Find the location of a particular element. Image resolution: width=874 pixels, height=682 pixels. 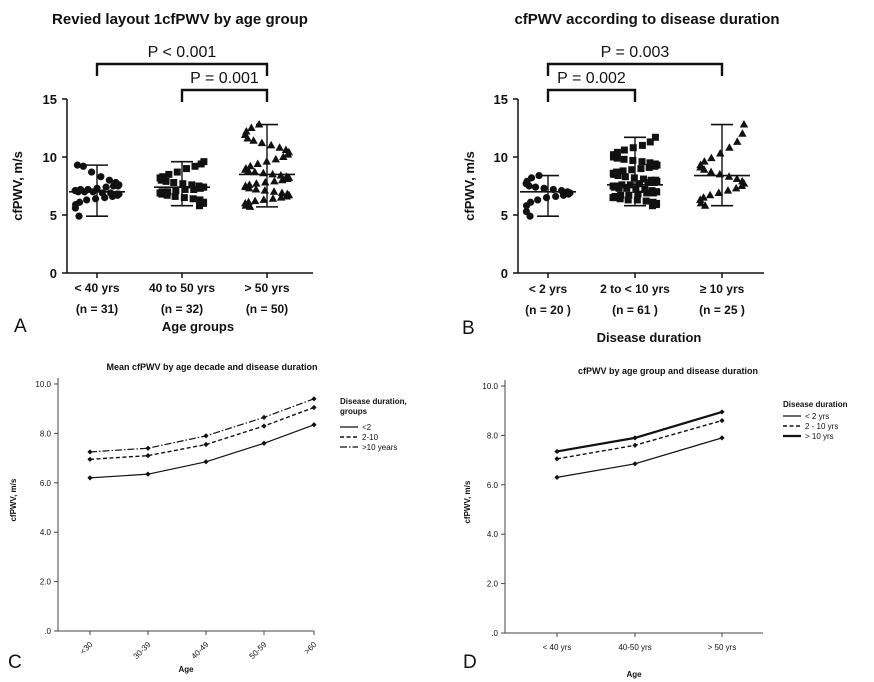

legend-title: Disease duration, is located at coordinates (373, 401).